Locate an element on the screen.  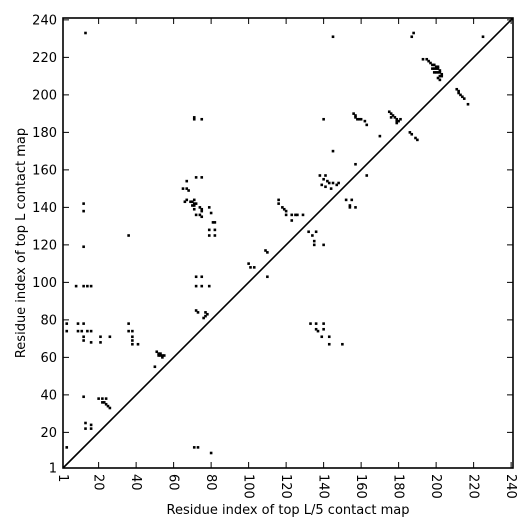
y-tick-label: 240 is located at coordinates (44, 20).